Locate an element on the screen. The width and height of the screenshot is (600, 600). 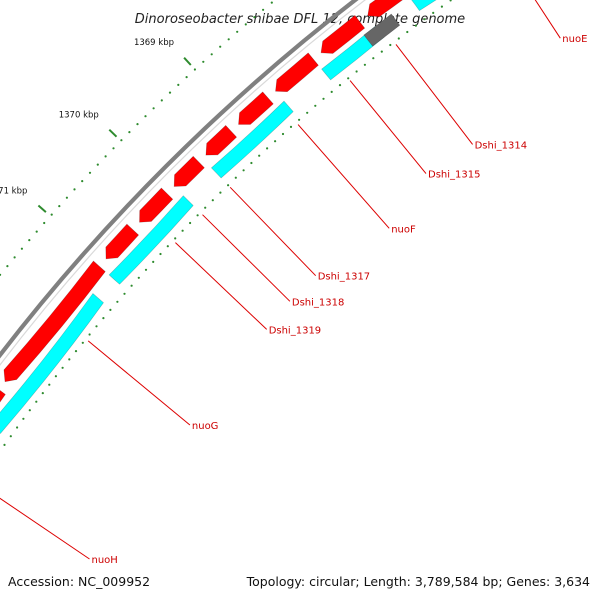
tick-label: 1371 kbp is located at coordinates (13, 192).